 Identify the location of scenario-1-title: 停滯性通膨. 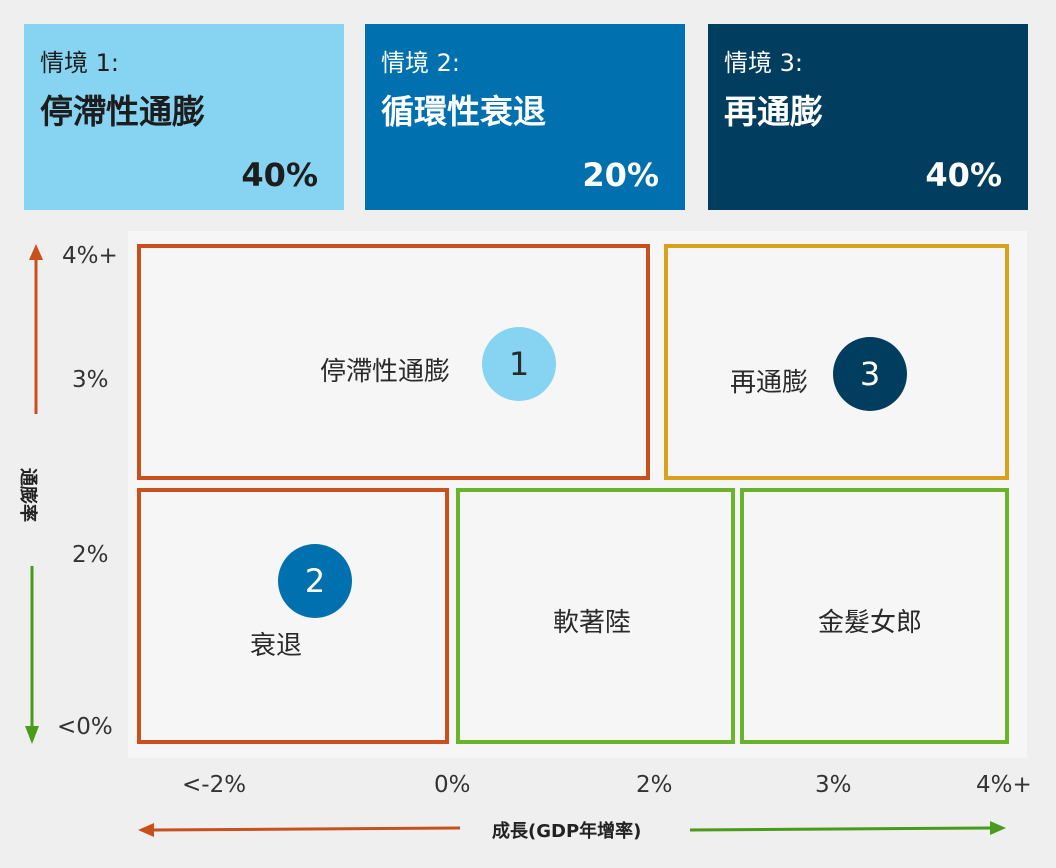
(122, 111).